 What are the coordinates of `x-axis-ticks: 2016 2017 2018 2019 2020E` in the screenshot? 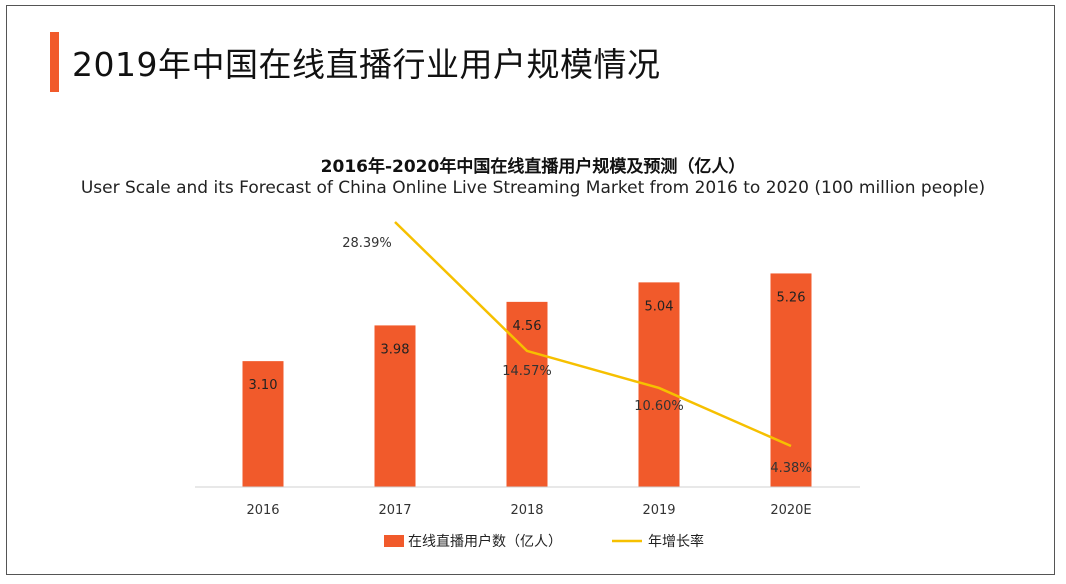 It's located at (528, 510).